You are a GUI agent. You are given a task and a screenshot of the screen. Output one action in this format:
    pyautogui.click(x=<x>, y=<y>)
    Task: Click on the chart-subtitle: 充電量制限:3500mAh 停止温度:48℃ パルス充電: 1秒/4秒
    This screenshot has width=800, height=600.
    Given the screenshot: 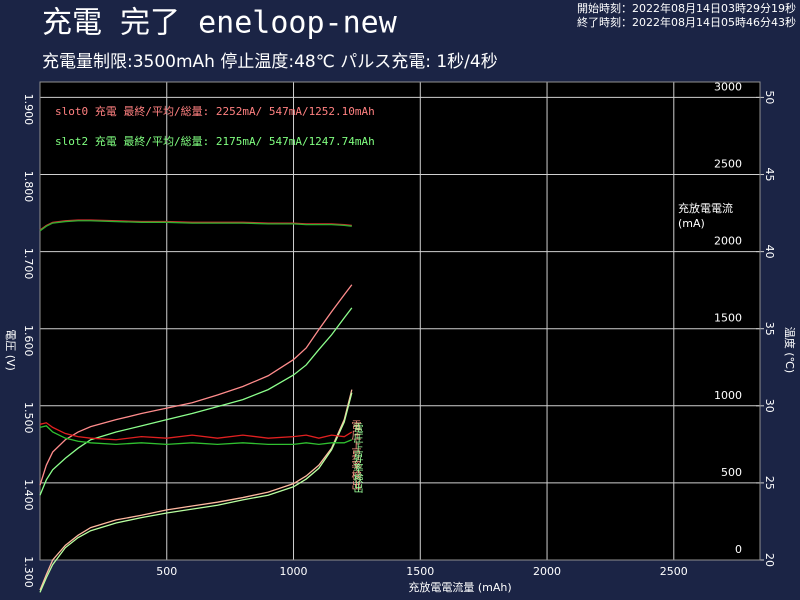 What is the action you would take?
    pyautogui.click(x=270, y=62)
    